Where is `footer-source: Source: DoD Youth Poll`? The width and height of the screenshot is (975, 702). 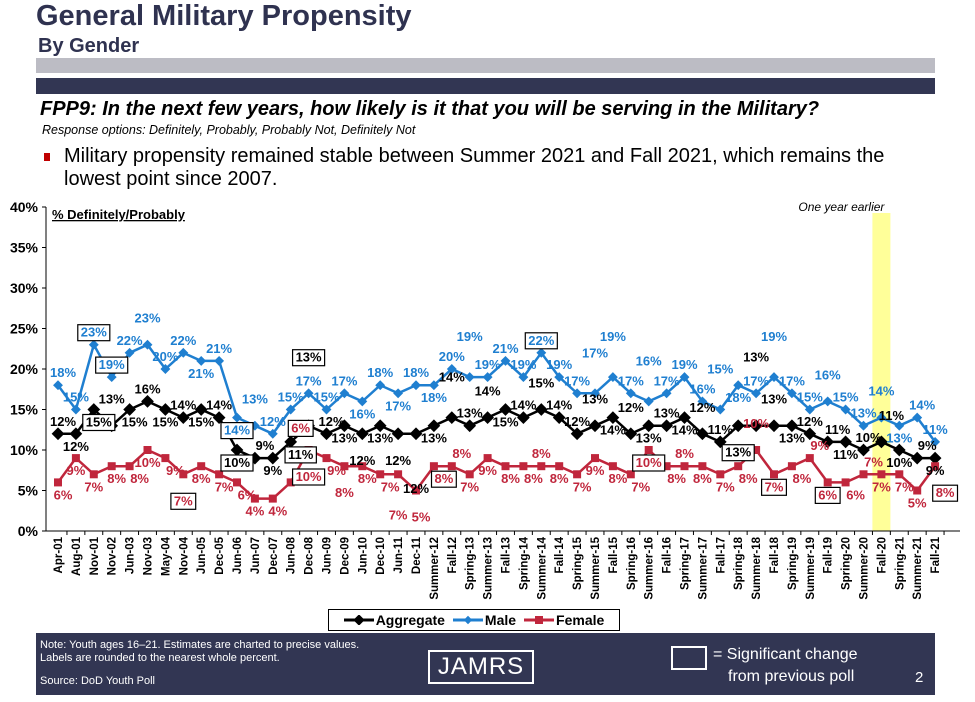 footer-source: Source: DoD Youth Poll is located at coordinates (97, 681).